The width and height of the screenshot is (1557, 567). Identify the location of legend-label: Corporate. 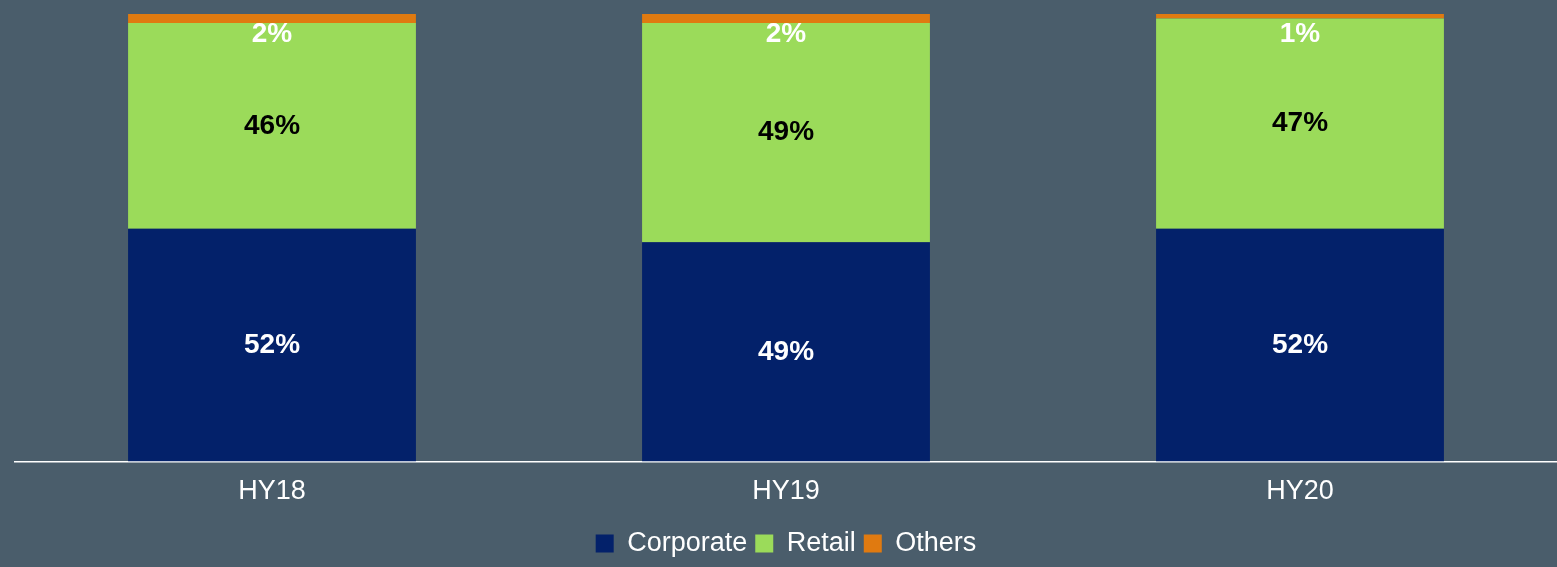
(687, 541).